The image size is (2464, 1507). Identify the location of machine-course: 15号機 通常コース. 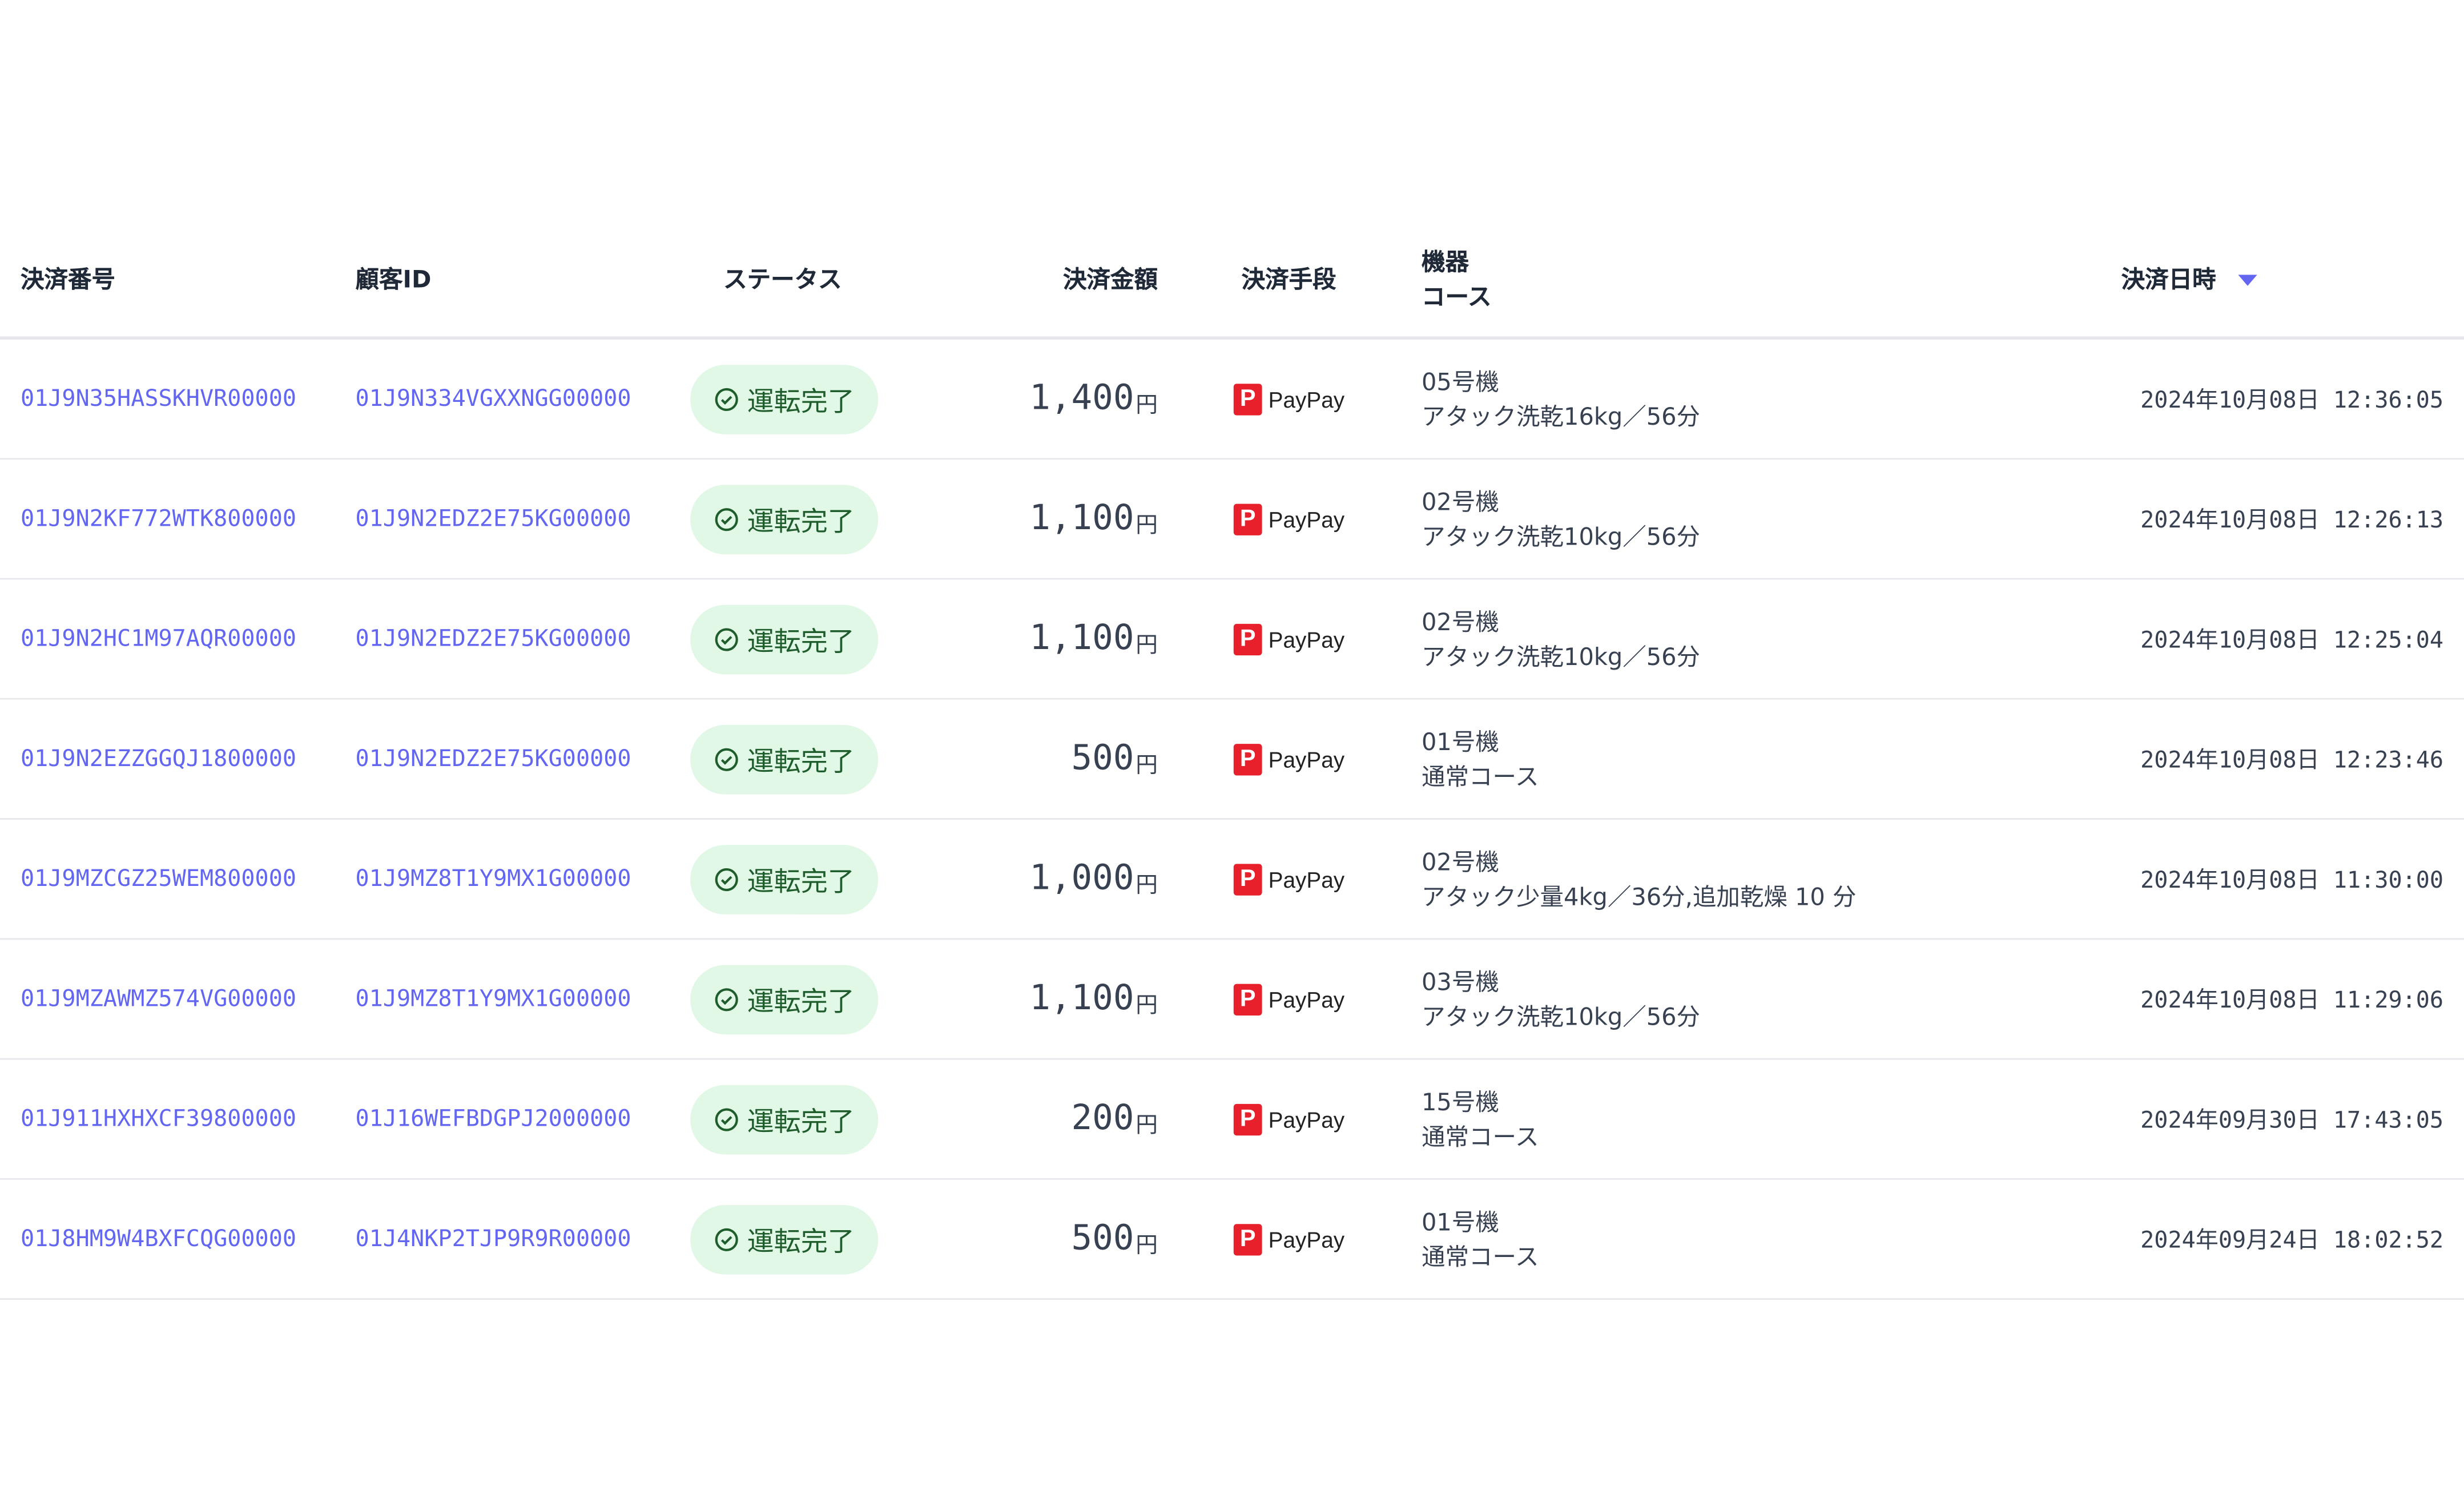
(1480, 1118).